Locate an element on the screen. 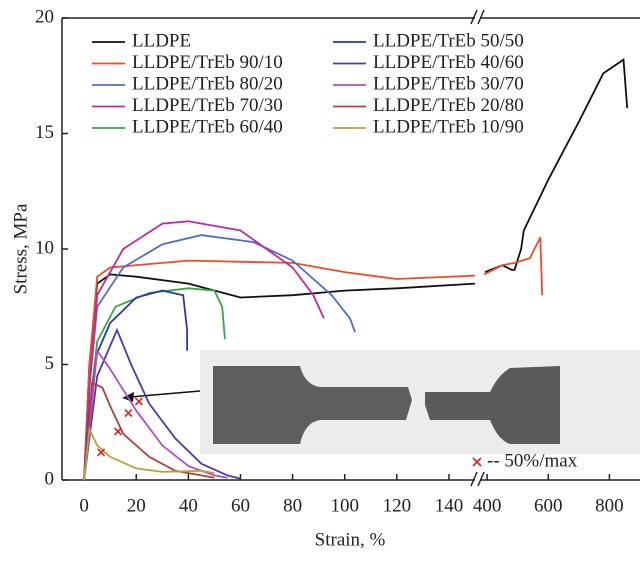  legend-label: LLDPE/TrEb 30/70 is located at coordinates (448, 83).